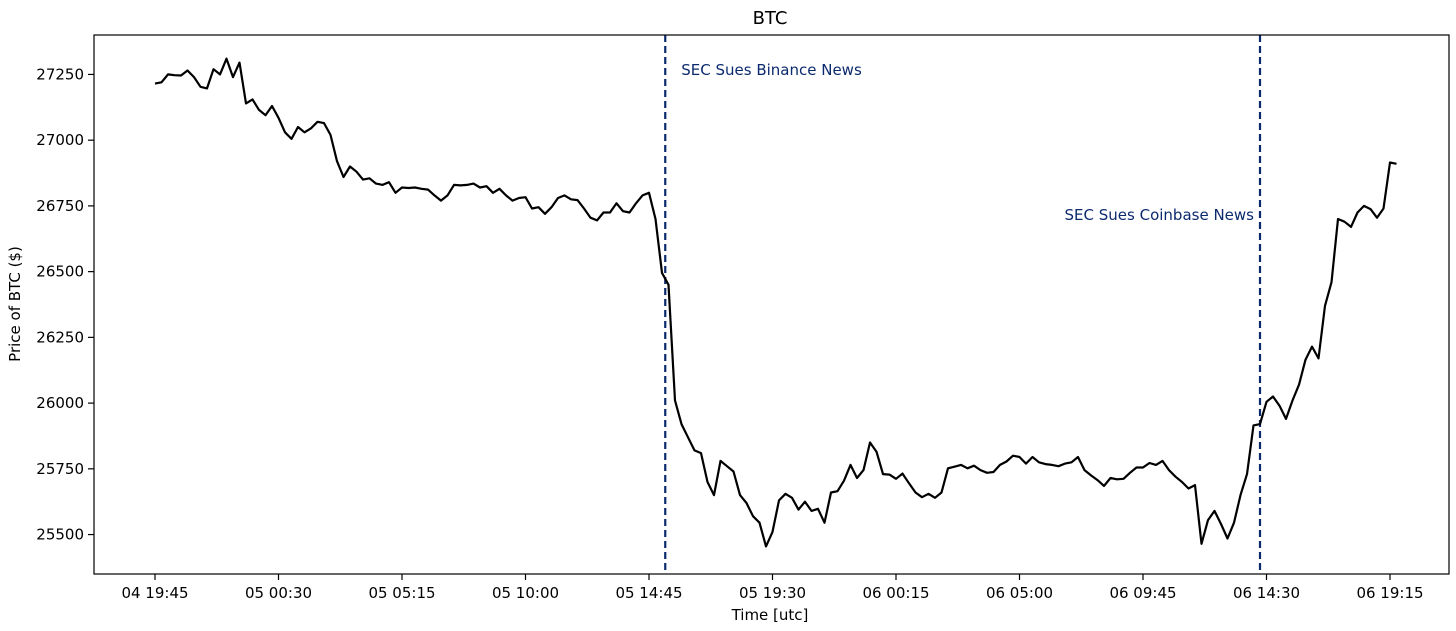 Image resolution: width=1456 pixels, height=631 pixels. Describe the element at coordinates (772, 593) in the screenshot. I see `x-tick-label: 05 19:30` at that location.